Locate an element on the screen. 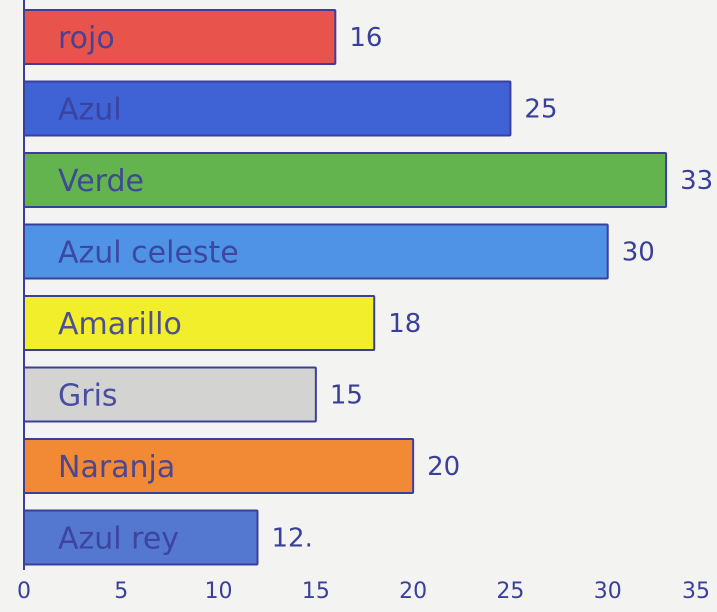 This screenshot has height=612, width=717. bar-value-label: 18 is located at coordinates (404, 324).